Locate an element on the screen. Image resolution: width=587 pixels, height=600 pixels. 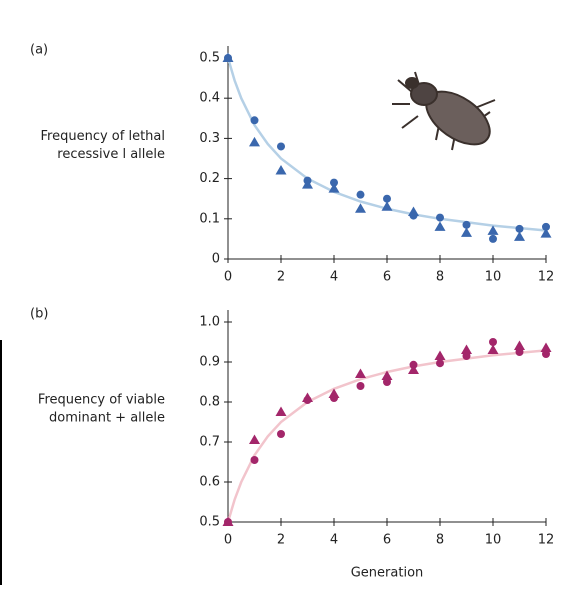
y-tick-label: 1.0 is located at coordinates (209, 322).